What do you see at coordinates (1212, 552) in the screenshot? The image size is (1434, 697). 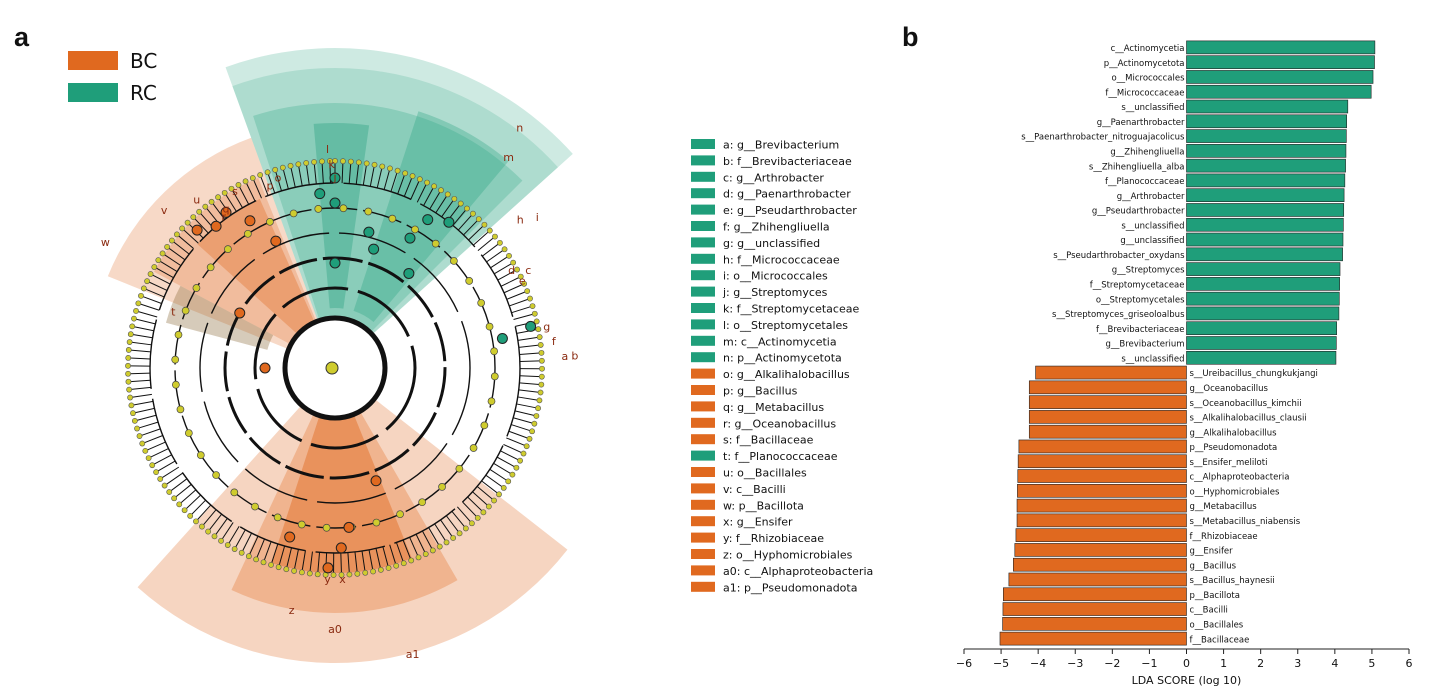 I see `bar-label: g__Ensifer` at bounding box center [1212, 552].